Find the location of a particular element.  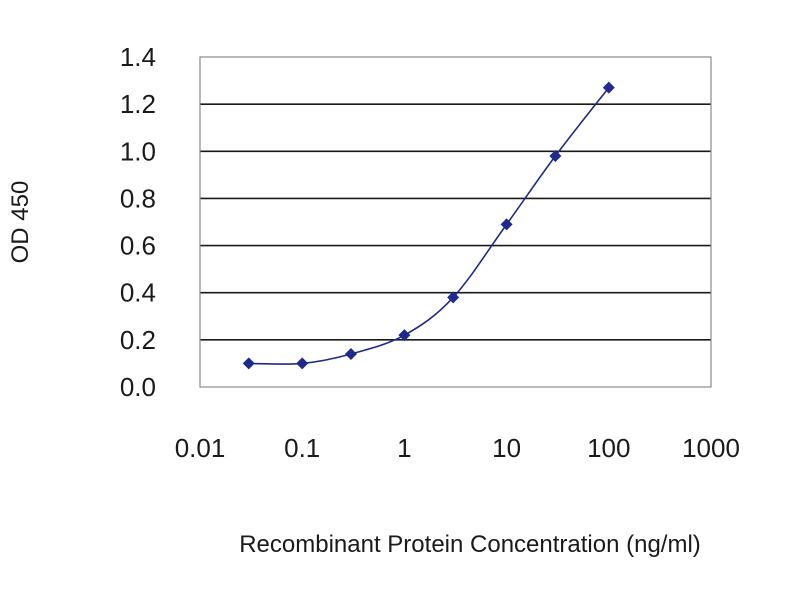

x-tick-label: 10 is located at coordinates (506, 448).